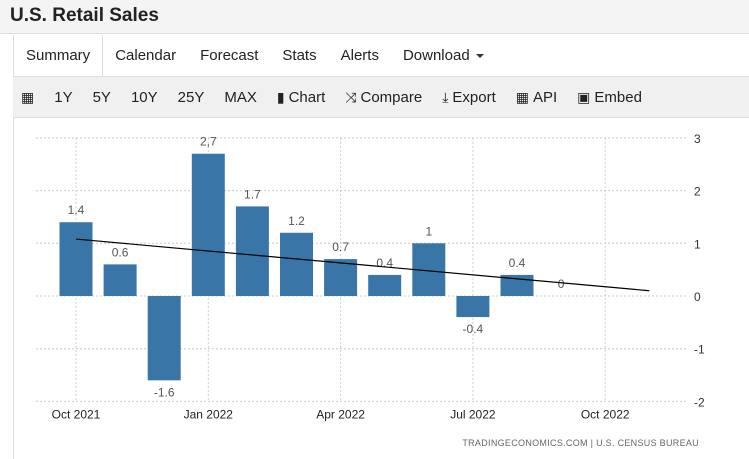 The image size is (749, 459). What do you see at coordinates (120, 252) in the screenshot?
I see `data-label: 0.6` at bounding box center [120, 252].